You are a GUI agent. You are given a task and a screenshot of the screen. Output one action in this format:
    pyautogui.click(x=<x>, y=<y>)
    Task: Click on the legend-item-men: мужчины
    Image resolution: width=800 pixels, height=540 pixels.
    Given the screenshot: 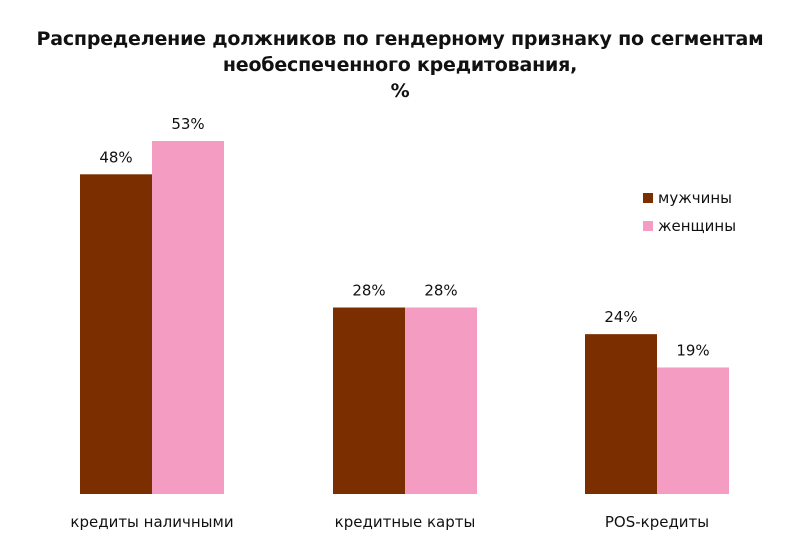 What is the action you would take?
    pyautogui.click(x=689, y=198)
    